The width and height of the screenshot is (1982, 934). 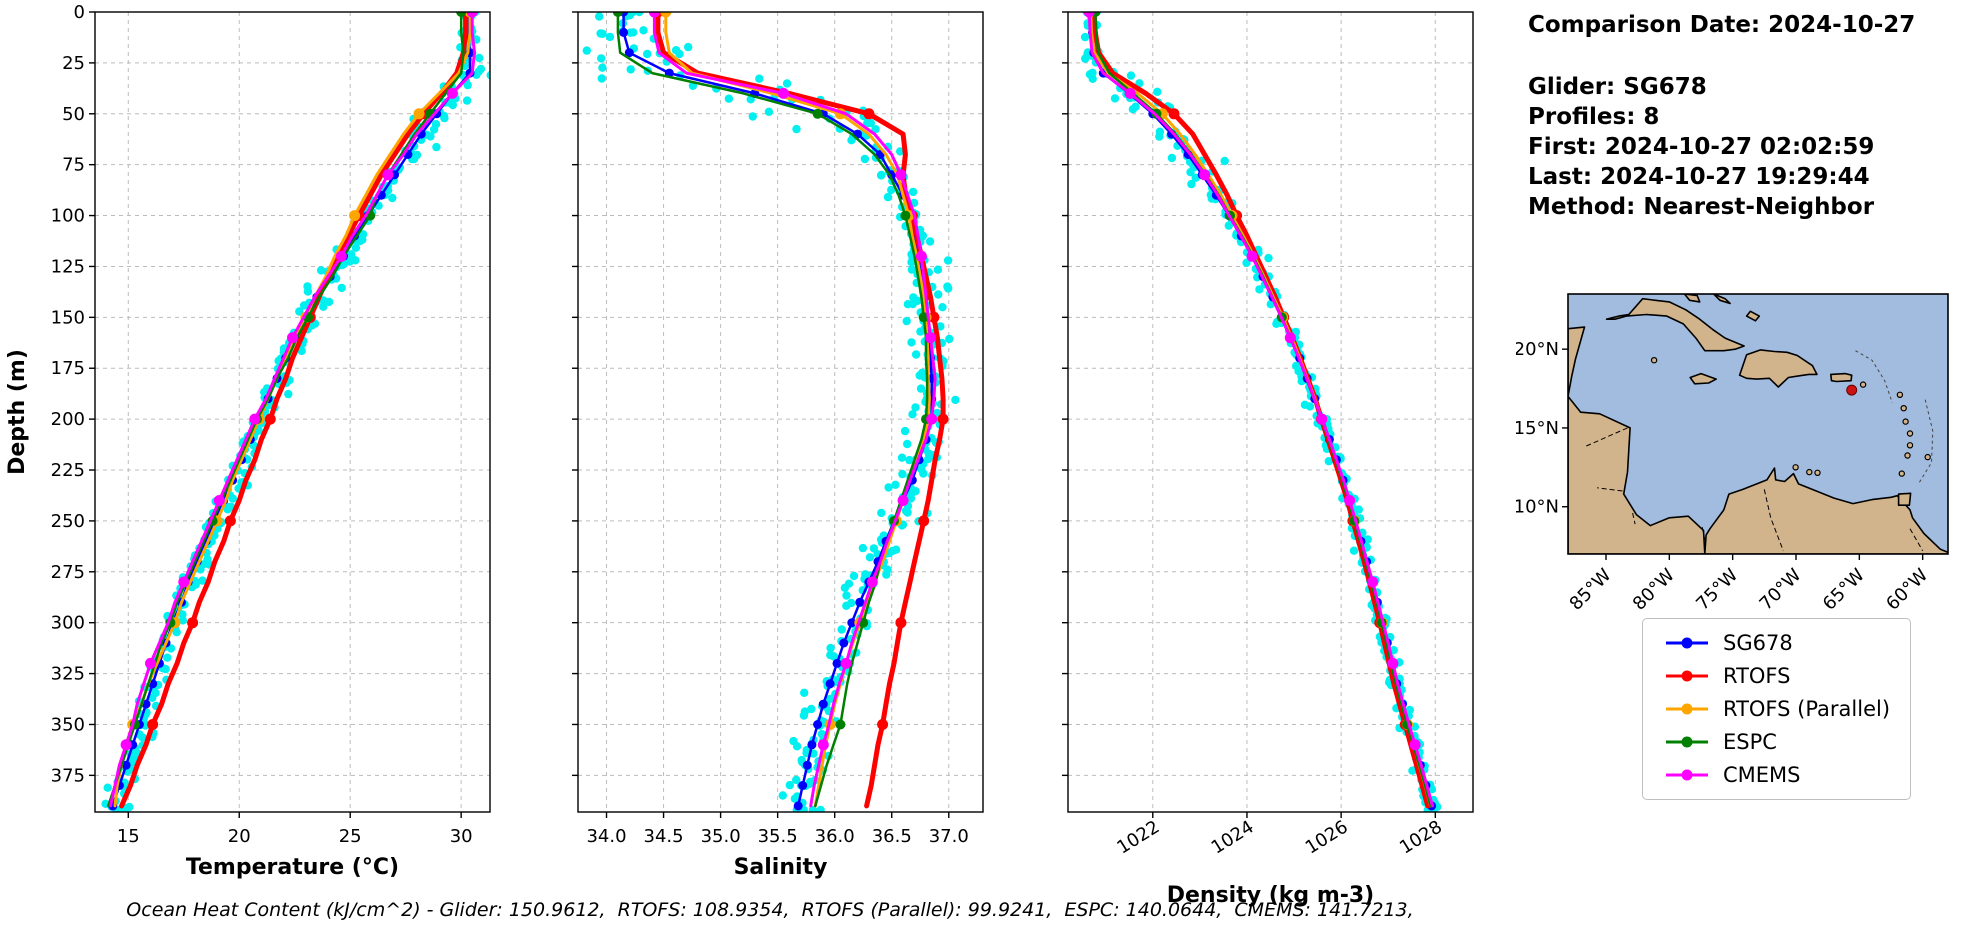 I want to click on info-glider: Glider: SG678, so click(x=1617, y=87).